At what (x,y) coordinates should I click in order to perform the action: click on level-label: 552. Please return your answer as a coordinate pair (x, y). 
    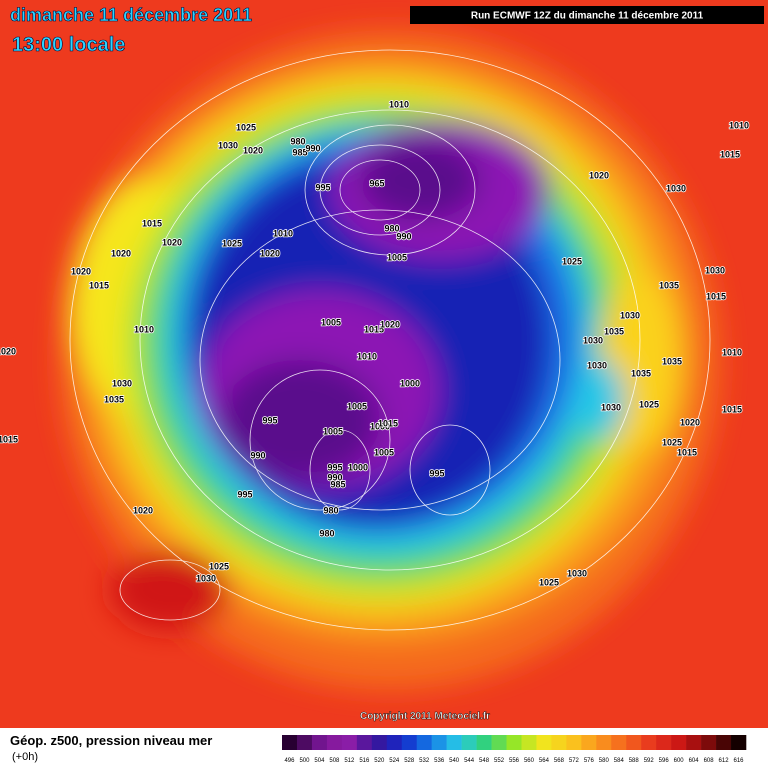
    Looking at the image, I should click on (499, 761).